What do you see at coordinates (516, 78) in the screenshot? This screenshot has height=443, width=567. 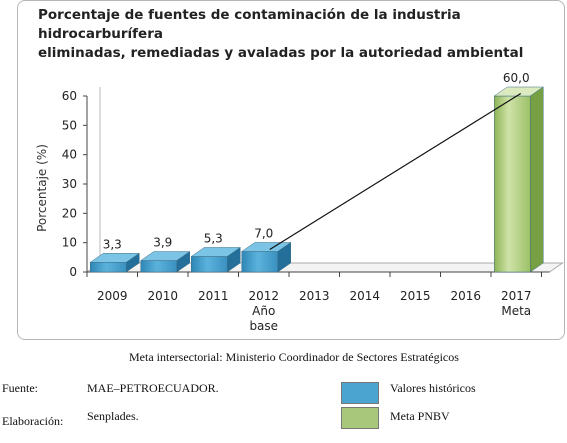 I see `data-label: 60,0` at bounding box center [516, 78].